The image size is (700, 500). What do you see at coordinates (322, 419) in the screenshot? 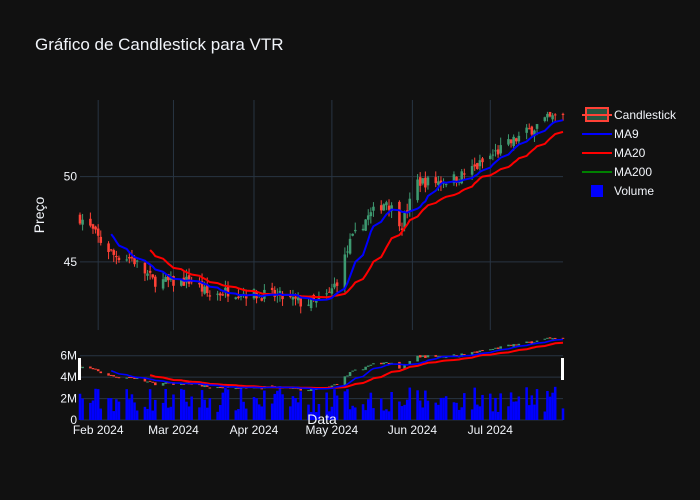
I see `x-axis-title: Data` at bounding box center [322, 419].